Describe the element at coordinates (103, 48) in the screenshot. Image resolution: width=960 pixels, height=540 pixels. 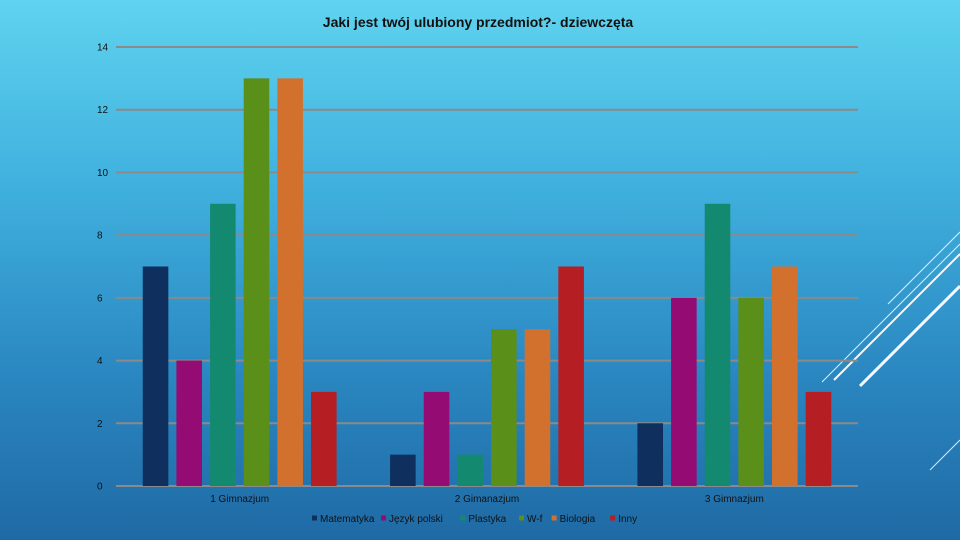
I see `y-tick-label: 14` at that location.